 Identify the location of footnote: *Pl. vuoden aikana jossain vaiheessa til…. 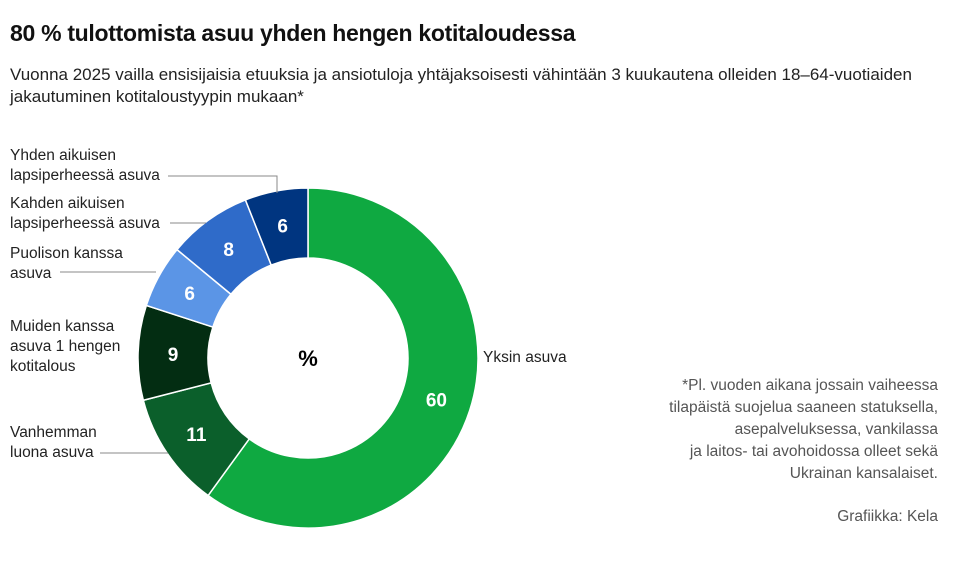
(803, 429).